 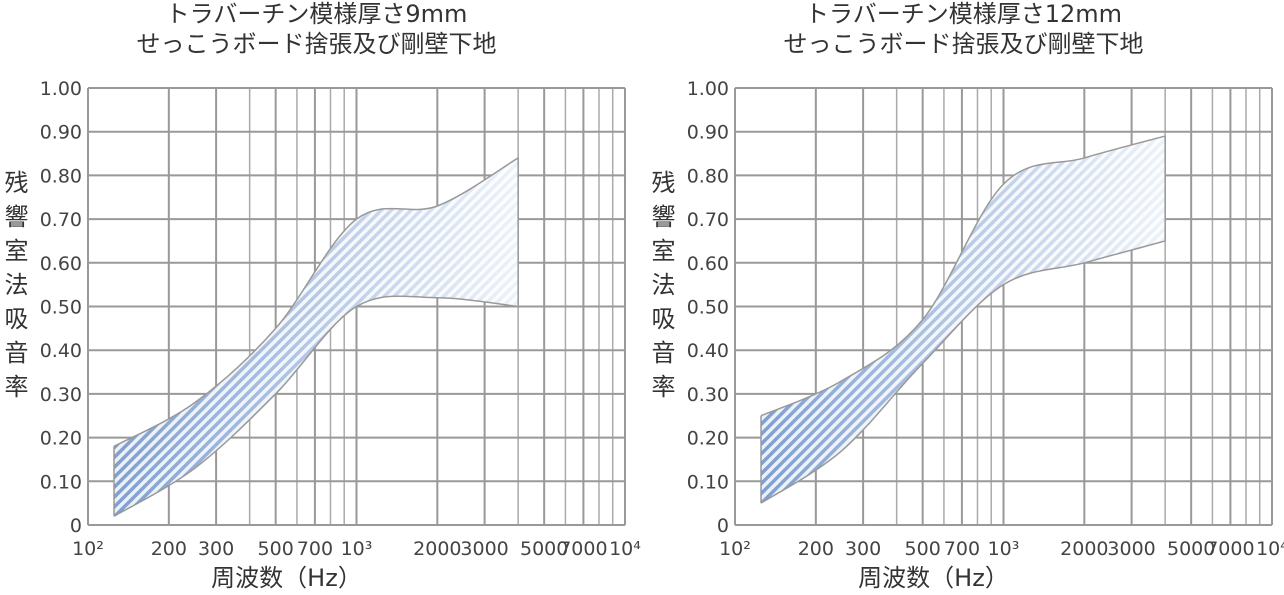 What do you see at coordinates (317, 14) in the screenshot?
I see `chart-title: トラバーチン模様厚さ9mm` at bounding box center [317, 14].